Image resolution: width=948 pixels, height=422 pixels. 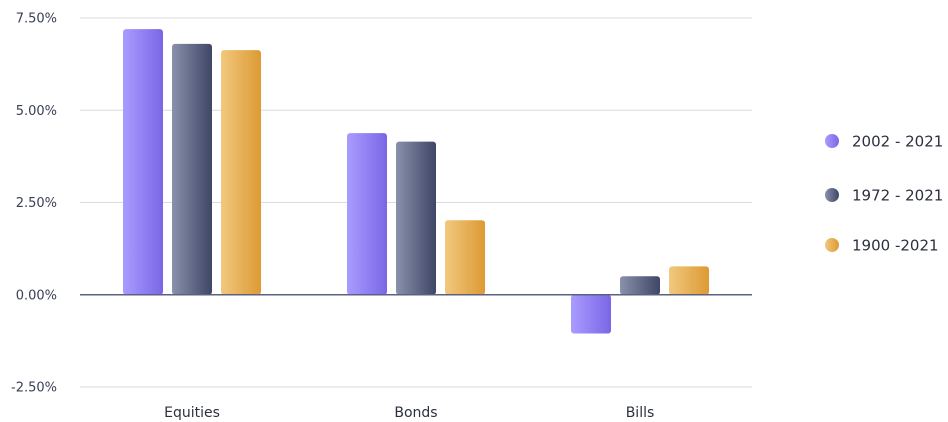 I want to click on legend: 2002 - 2021 1972 - 2021 1900 -2021, so click(x=884, y=194).